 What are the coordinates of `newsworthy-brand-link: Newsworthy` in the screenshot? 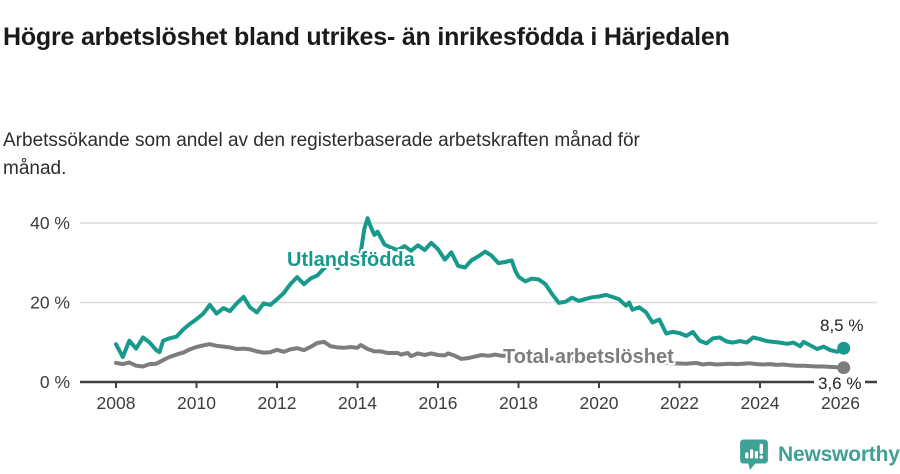 It's located at (819, 454).